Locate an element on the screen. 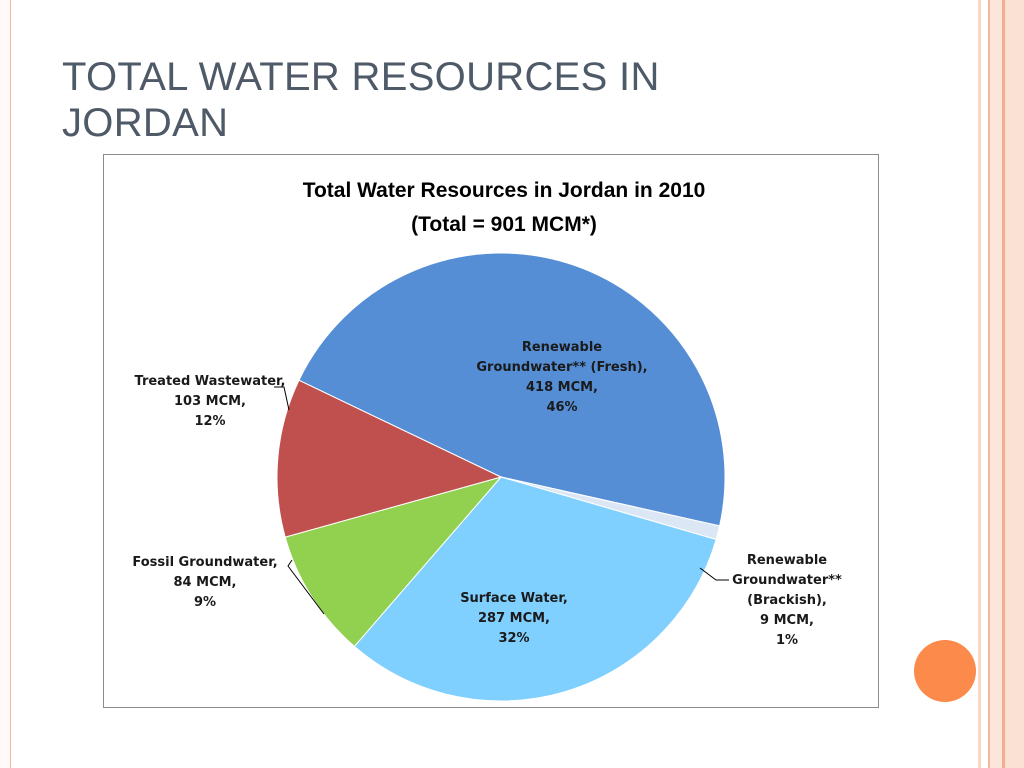  pie-slice-renewable-fresh is located at coordinates (512, 389).